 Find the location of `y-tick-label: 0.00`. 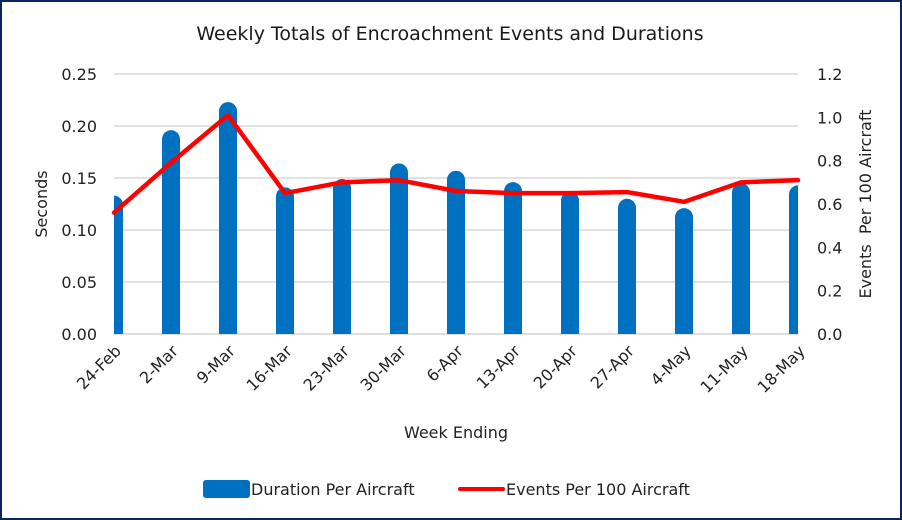

y-tick-label: 0.00 is located at coordinates (79, 334).